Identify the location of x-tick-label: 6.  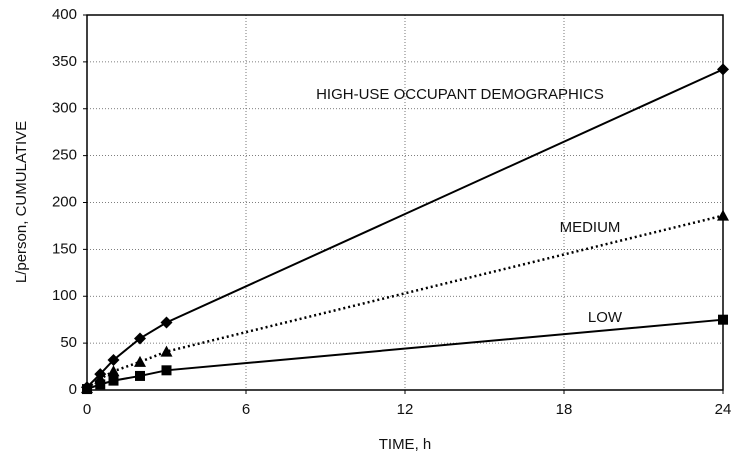
(246, 409).